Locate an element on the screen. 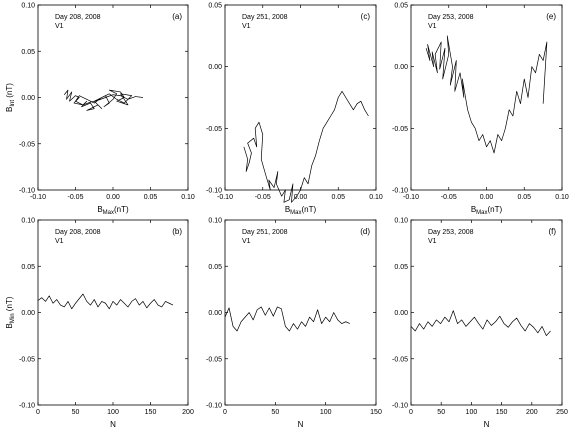 This screenshot has width=570, height=433. panel-label: (f) is located at coordinates (552, 231).